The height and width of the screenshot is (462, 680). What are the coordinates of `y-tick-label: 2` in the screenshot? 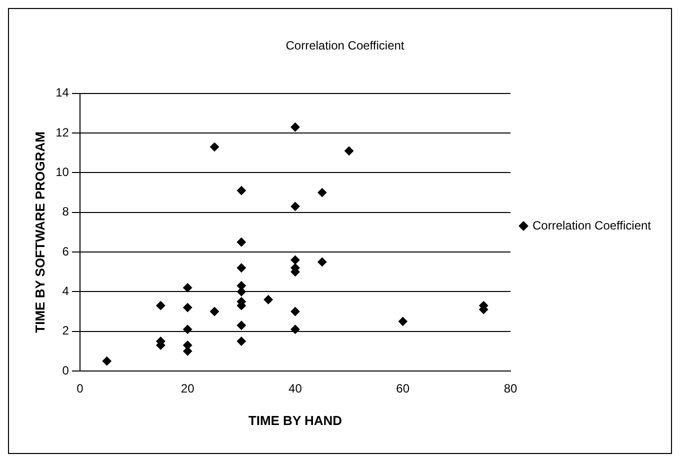 It's located at (66, 331).